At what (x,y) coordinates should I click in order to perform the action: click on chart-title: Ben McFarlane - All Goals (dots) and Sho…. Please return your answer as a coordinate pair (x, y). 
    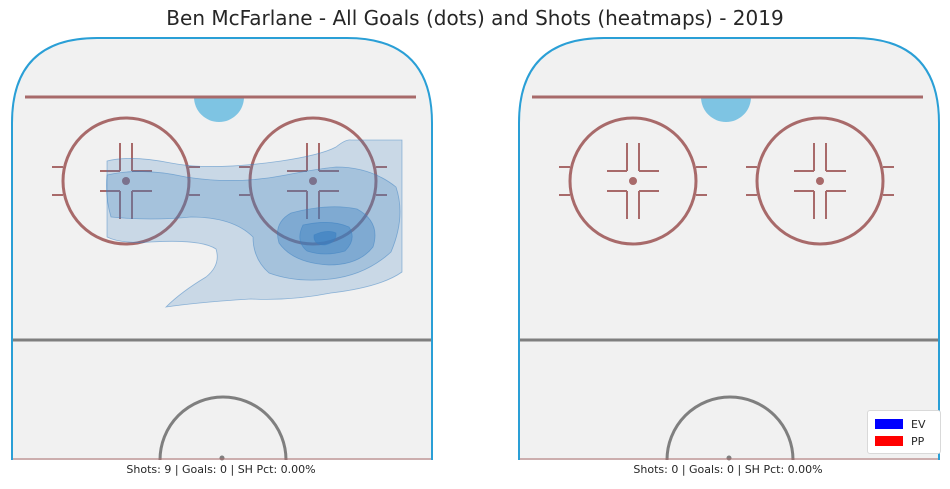
    Looking at the image, I should click on (475, 18).